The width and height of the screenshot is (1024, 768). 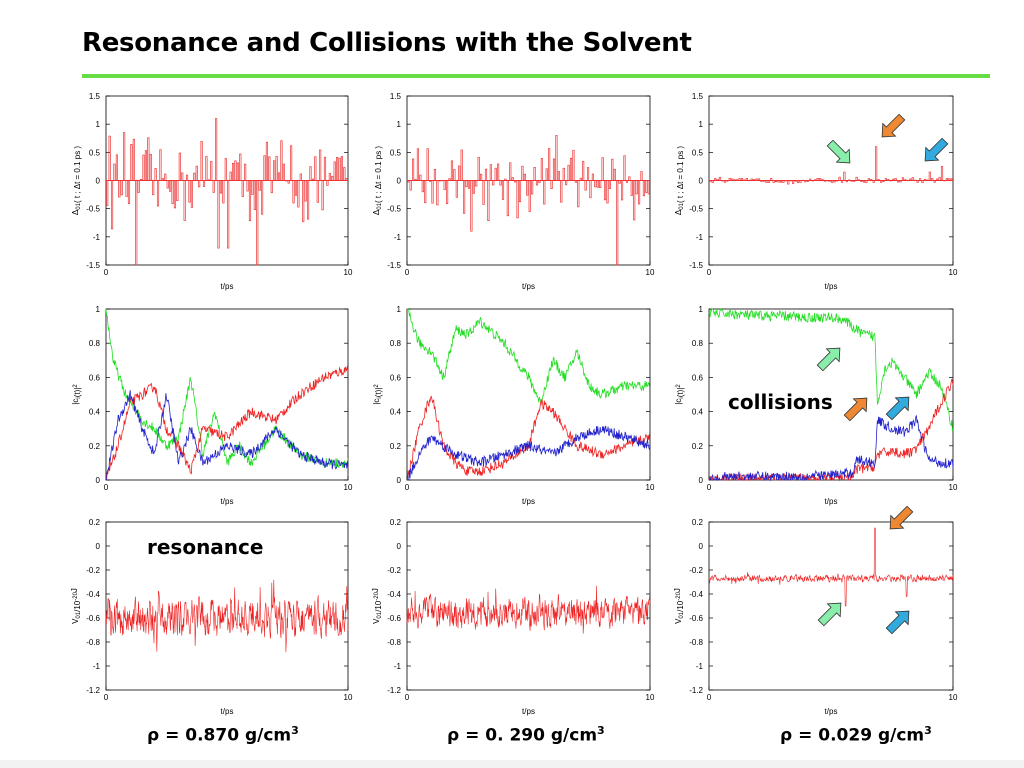 I want to click on y-tick-label: 1.5, so click(x=698, y=96).